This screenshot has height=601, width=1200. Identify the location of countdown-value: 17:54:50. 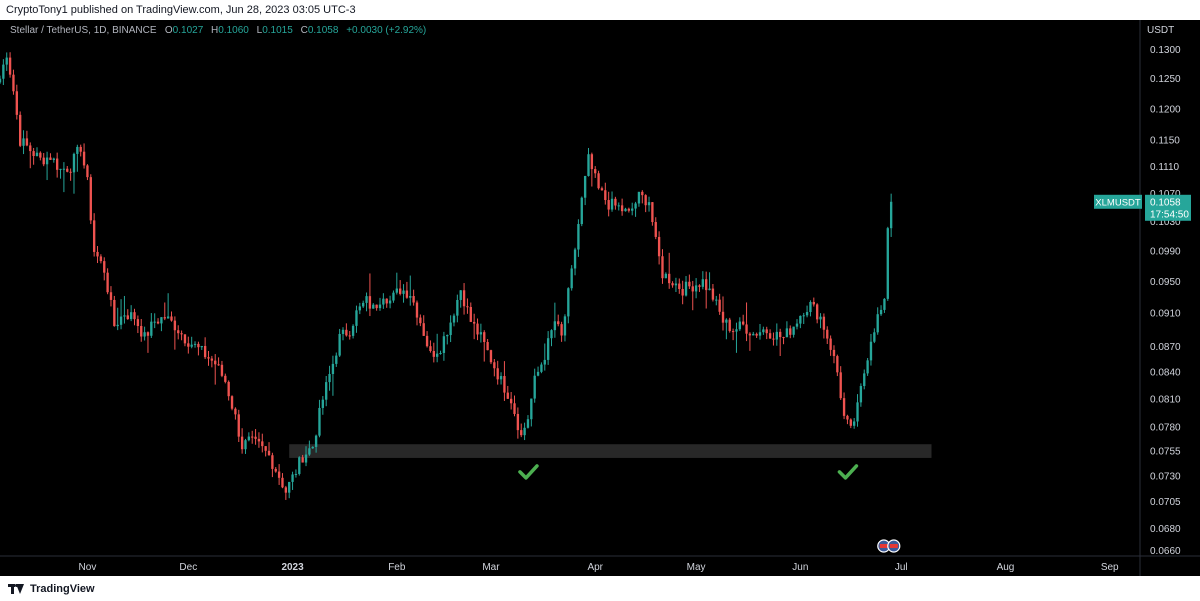
(1169, 214).